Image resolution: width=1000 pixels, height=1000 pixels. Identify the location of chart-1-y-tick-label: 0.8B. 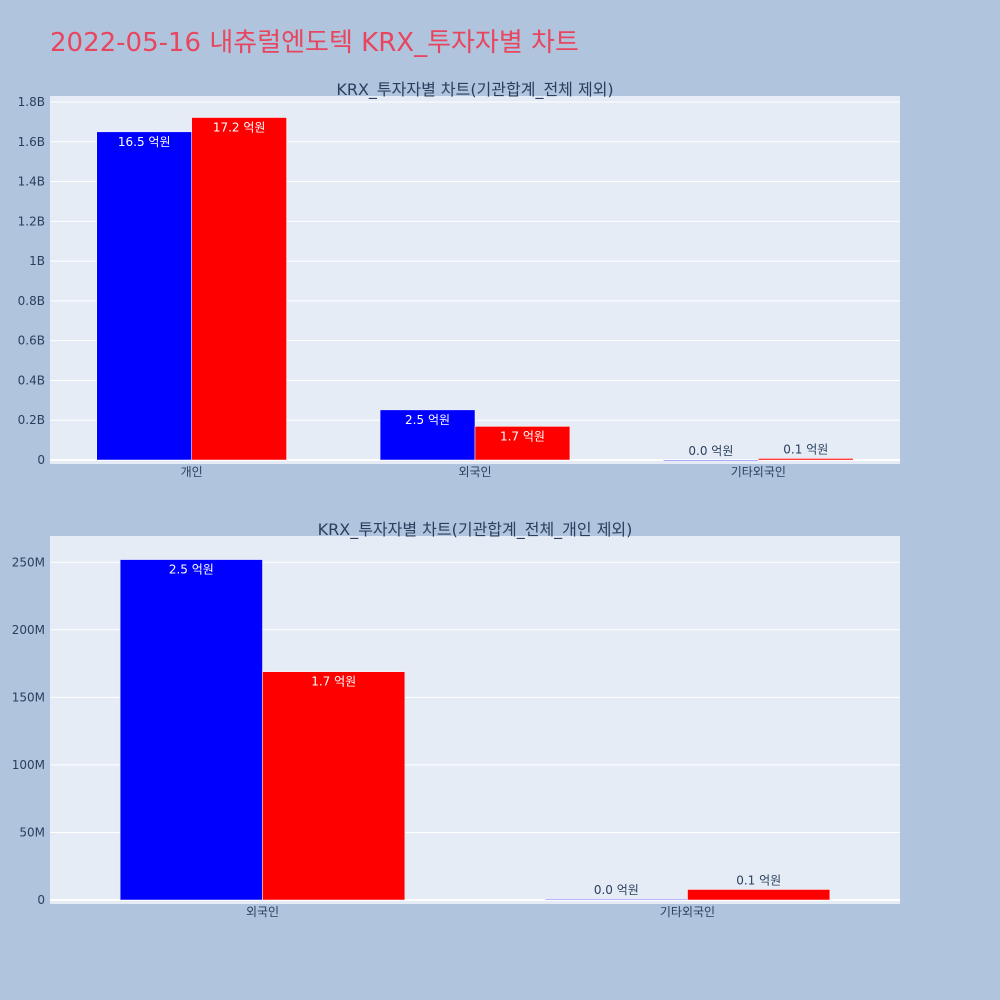
(31, 301).